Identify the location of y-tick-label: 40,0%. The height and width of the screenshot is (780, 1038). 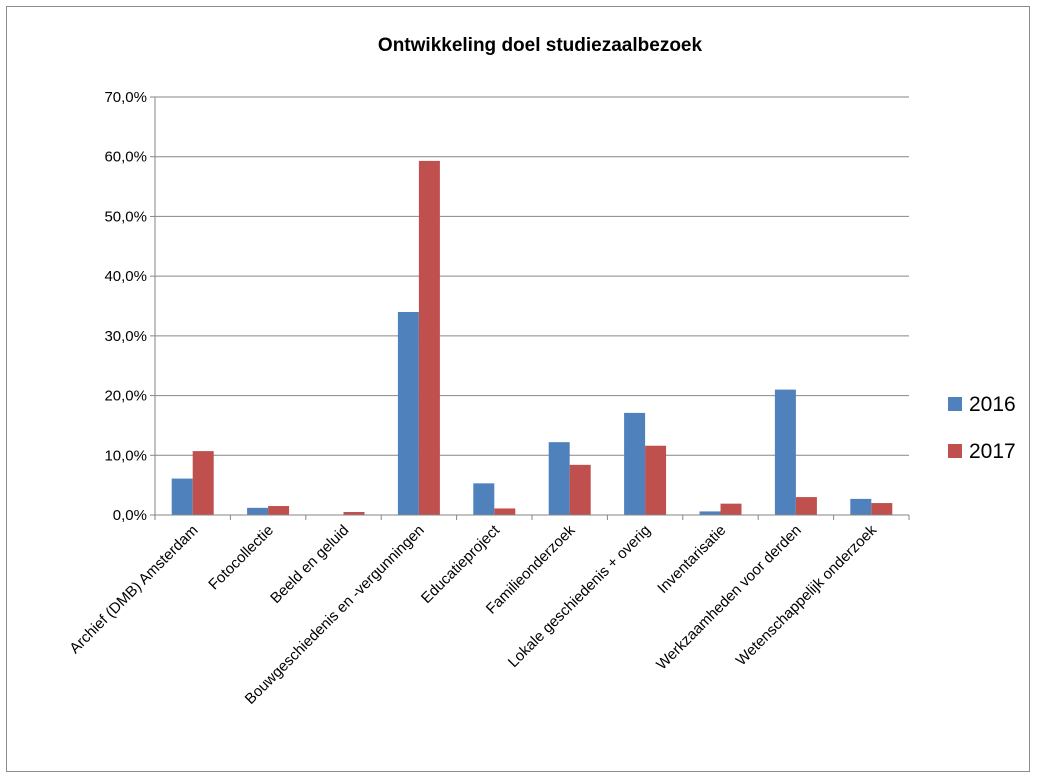
(125, 276).